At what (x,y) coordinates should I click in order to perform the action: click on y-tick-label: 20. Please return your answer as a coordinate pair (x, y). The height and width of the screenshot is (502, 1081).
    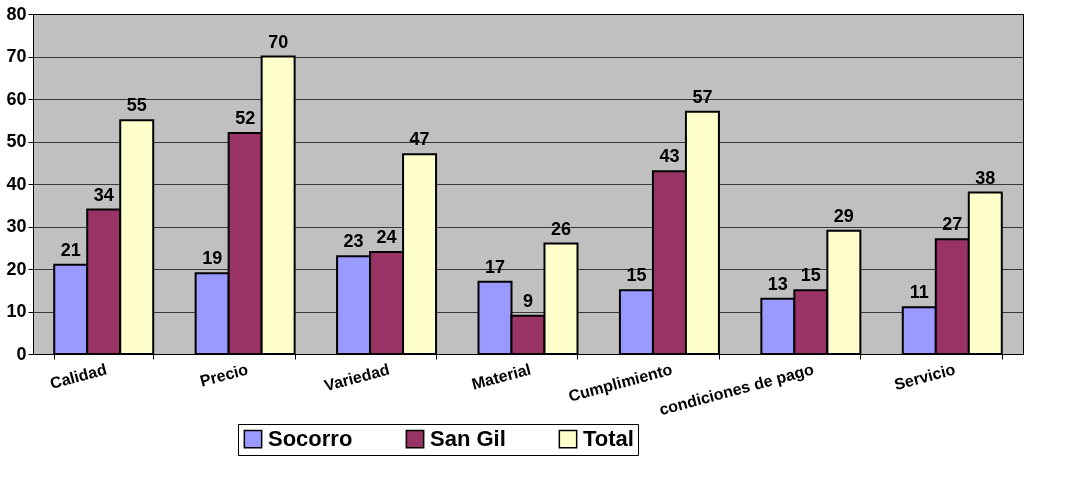
    Looking at the image, I should click on (16, 268).